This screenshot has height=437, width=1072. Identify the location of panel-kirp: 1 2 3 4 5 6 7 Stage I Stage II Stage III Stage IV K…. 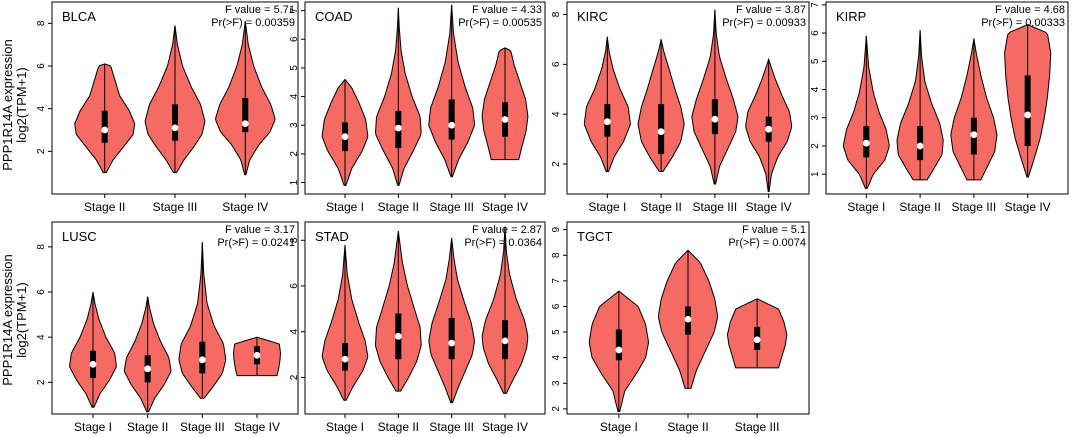
(939, 107).